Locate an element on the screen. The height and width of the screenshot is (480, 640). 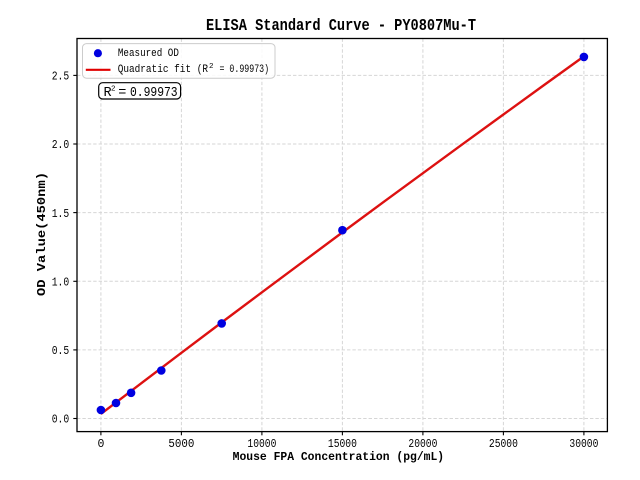
svg-text: Measured OD is located at coordinates (148, 54).